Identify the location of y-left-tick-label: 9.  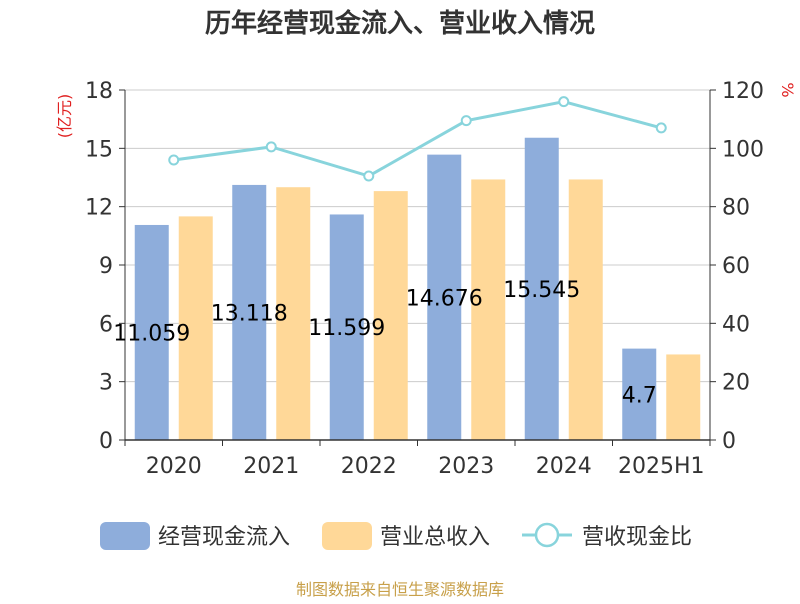
(106, 266).